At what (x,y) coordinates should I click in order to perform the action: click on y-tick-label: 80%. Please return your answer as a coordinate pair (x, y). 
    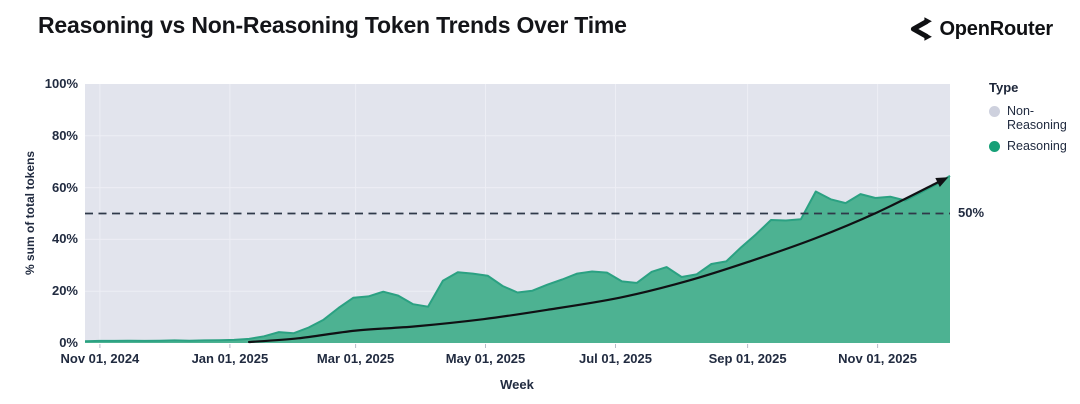
    Looking at the image, I should click on (64, 135).